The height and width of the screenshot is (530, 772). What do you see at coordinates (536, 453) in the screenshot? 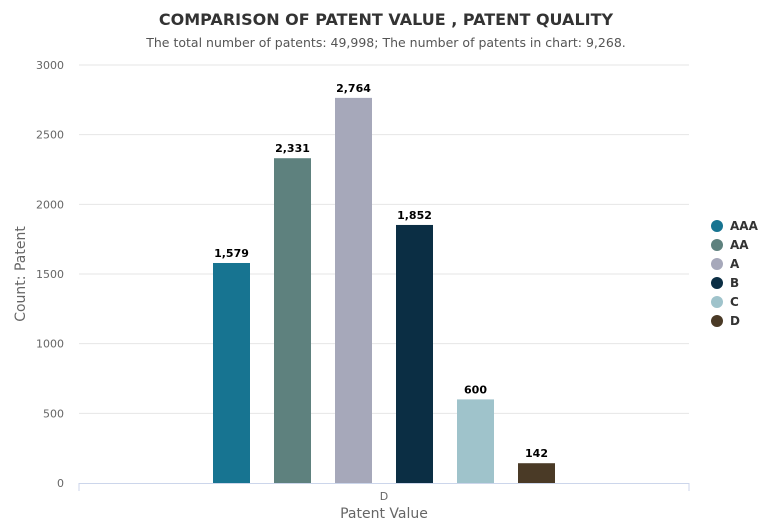
I see `data-label: 142` at bounding box center [536, 453].